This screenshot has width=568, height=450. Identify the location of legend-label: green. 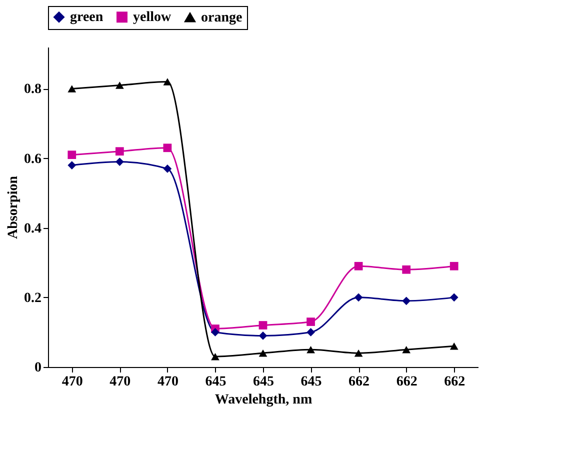
(87, 18).